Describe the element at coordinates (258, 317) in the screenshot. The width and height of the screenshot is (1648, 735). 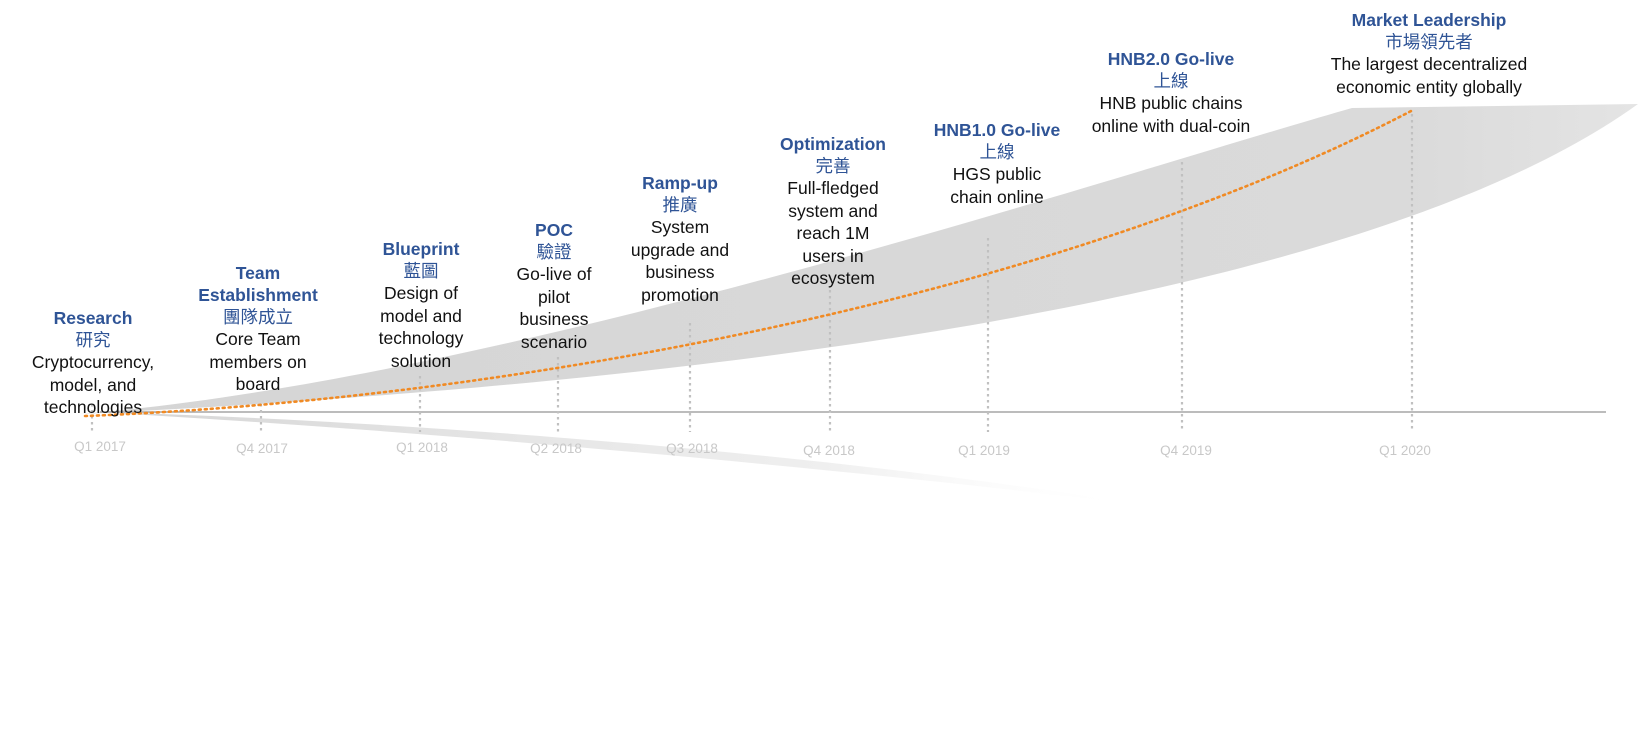
I see `milestone-chinese-label: 團隊成立` at that location.